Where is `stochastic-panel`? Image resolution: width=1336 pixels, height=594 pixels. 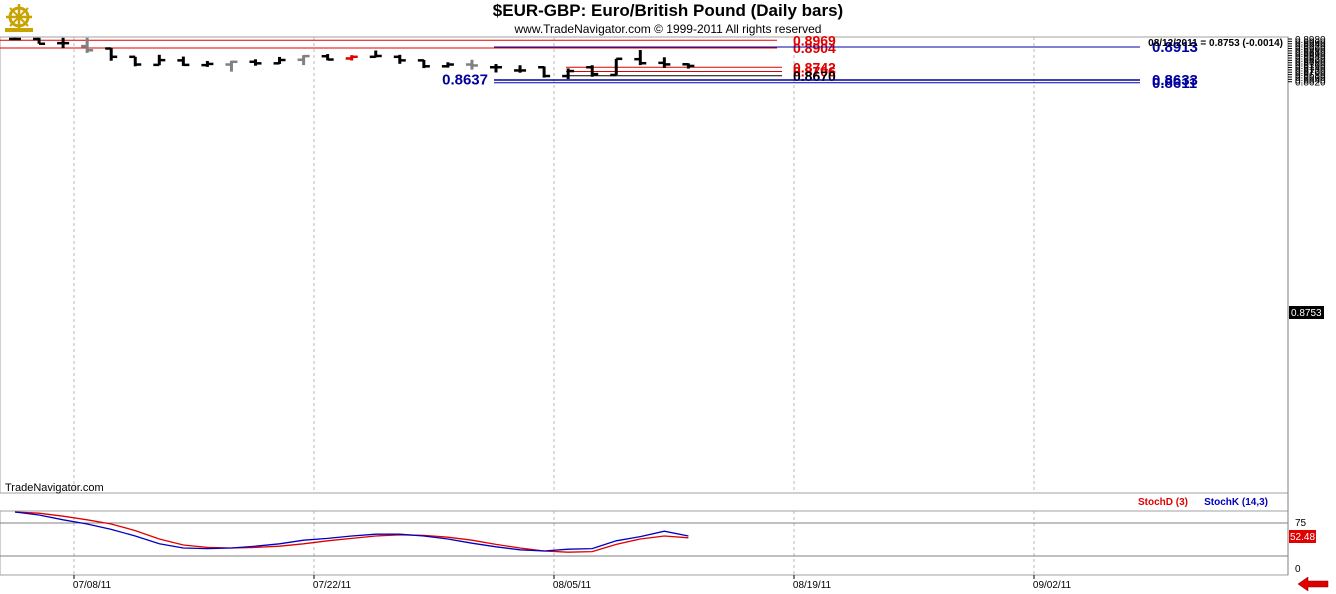 stochastic-panel is located at coordinates (644, 543).